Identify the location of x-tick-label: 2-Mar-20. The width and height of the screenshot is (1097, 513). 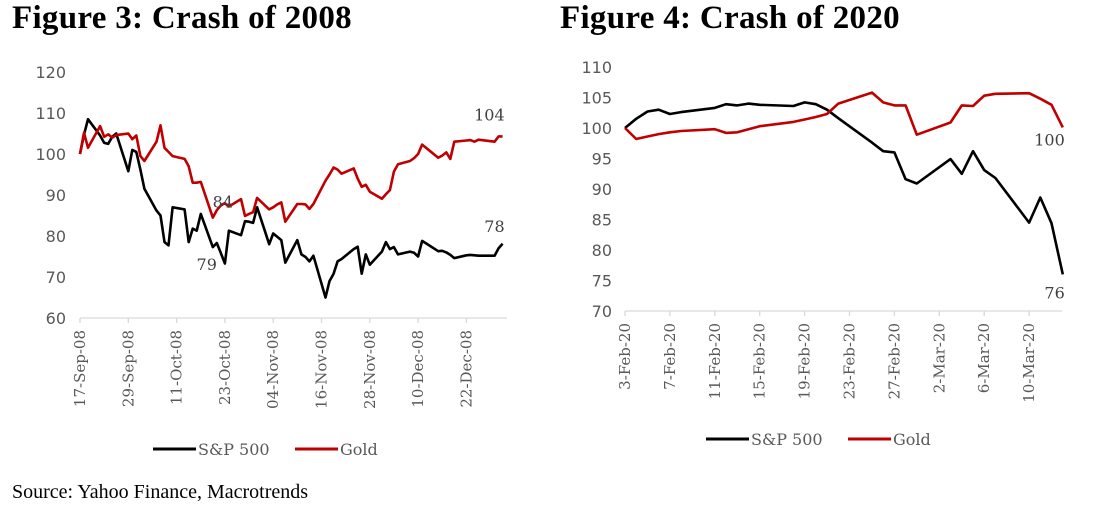
(939, 358).